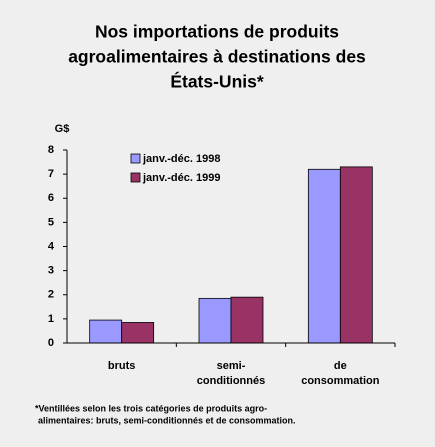  Describe the element at coordinates (217, 81) in the screenshot. I see `chart-title: États-Unis*` at that location.